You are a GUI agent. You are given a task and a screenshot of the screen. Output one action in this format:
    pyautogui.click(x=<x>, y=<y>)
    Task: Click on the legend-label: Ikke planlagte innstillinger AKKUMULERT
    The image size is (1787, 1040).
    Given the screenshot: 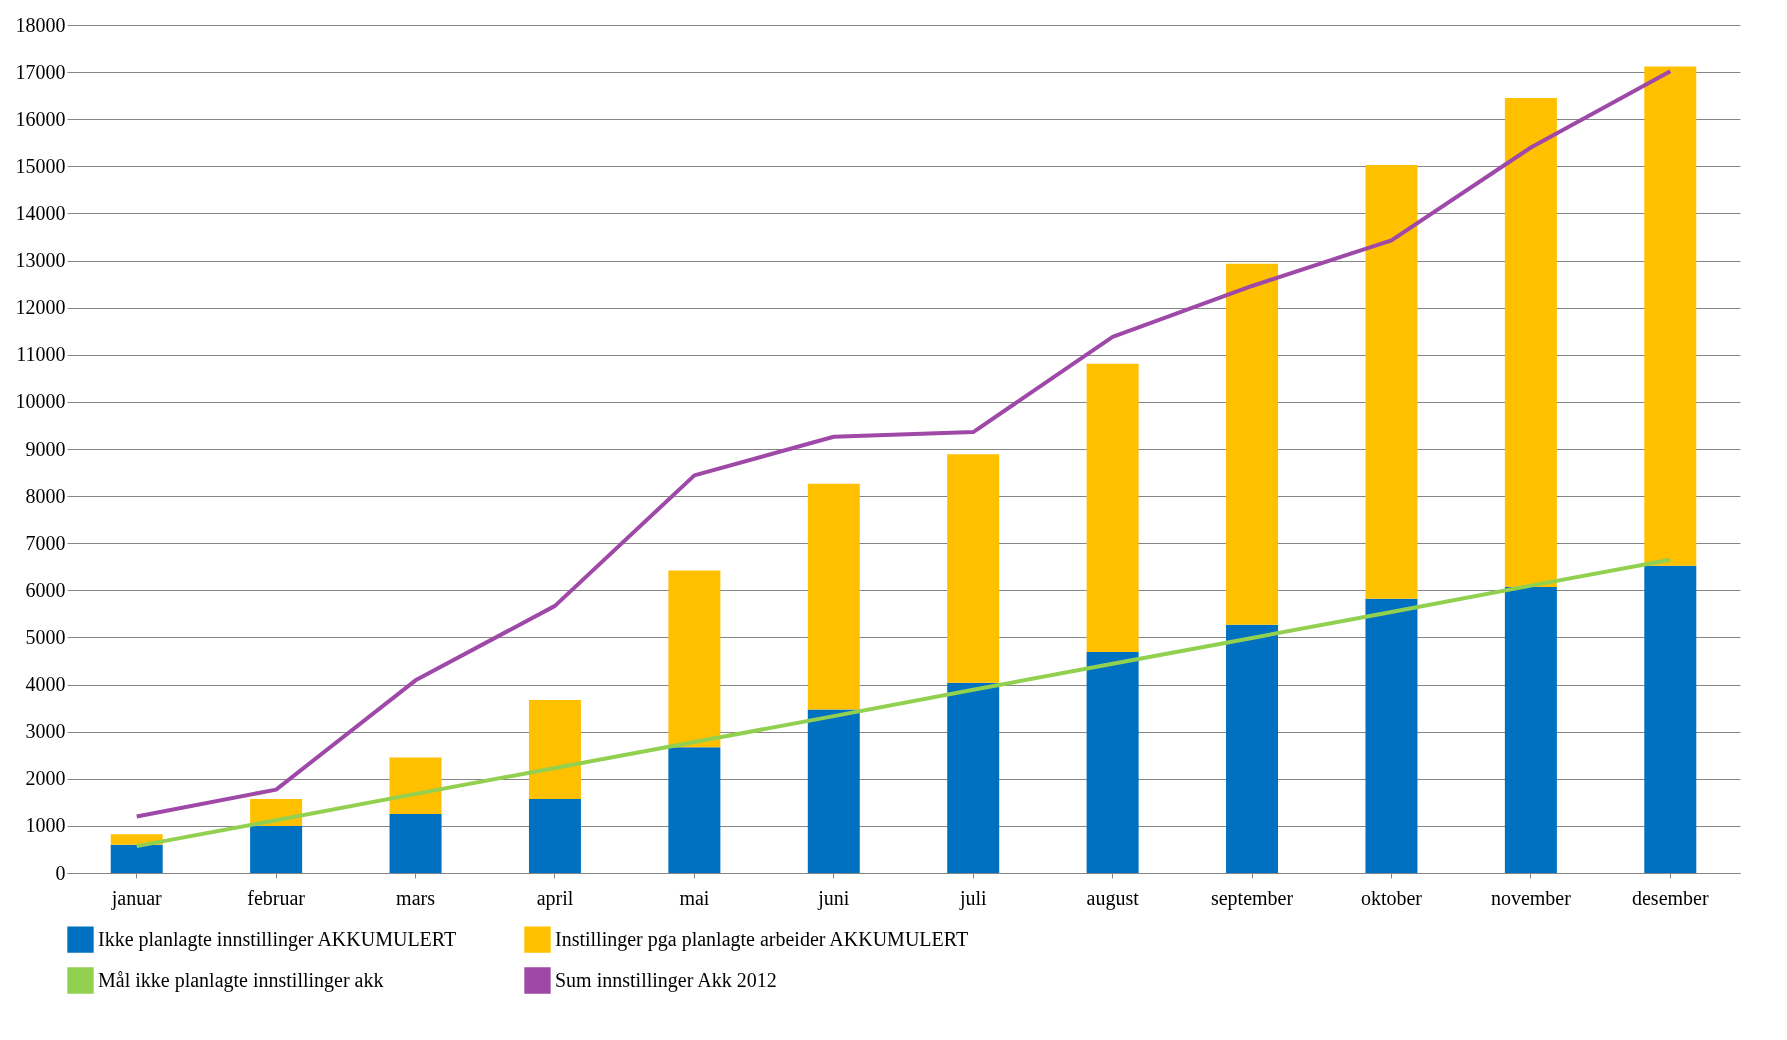 What is the action you would take?
    pyautogui.click(x=277, y=939)
    